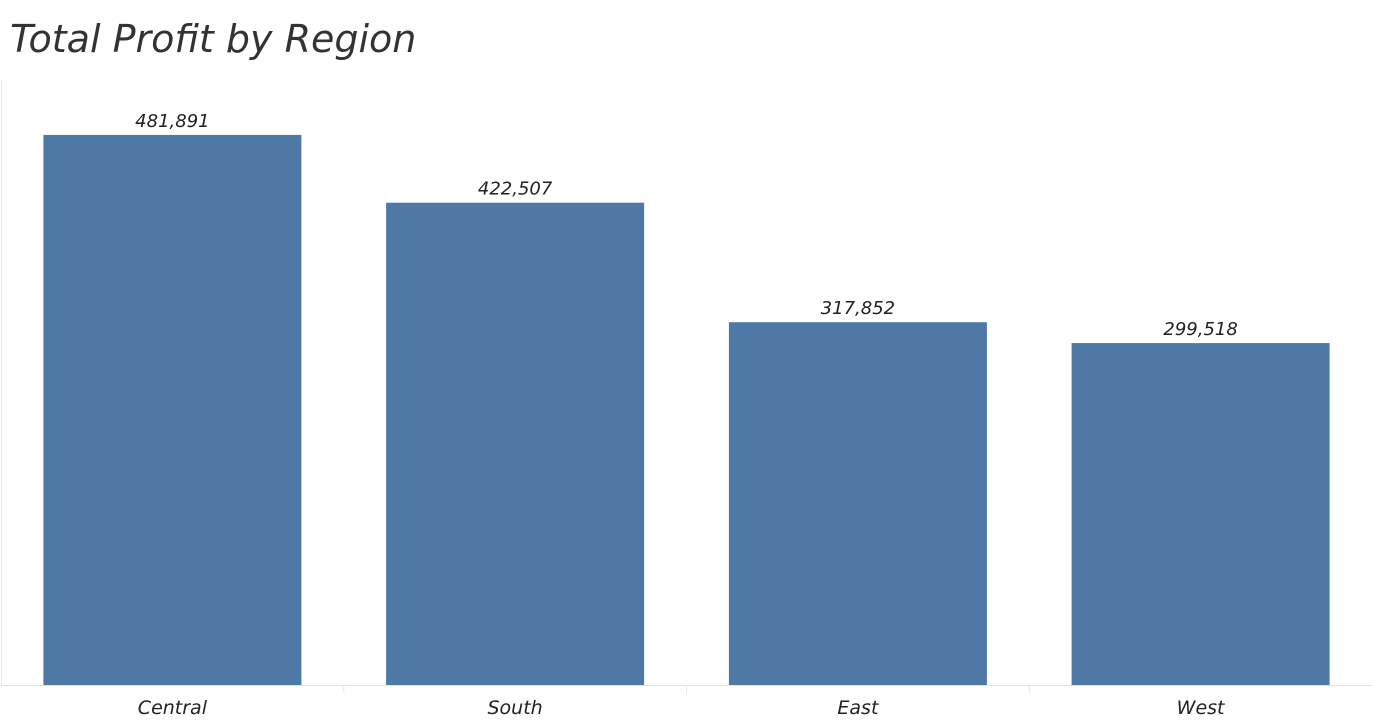  What do you see at coordinates (172, 409) in the screenshot?
I see `bar-central` at bounding box center [172, 409].